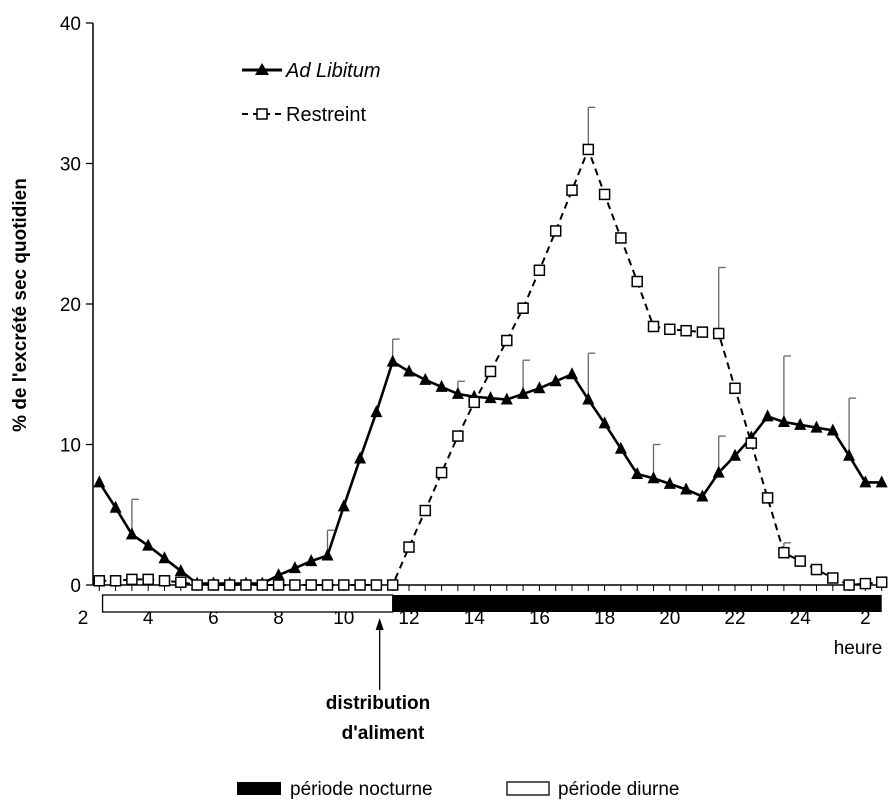 Image resolution: width=893 pixels, height=800 pixels. Describe the element at coordinates (70, 446) in the screenshot. I see `y-tick-label: 10` at that location.